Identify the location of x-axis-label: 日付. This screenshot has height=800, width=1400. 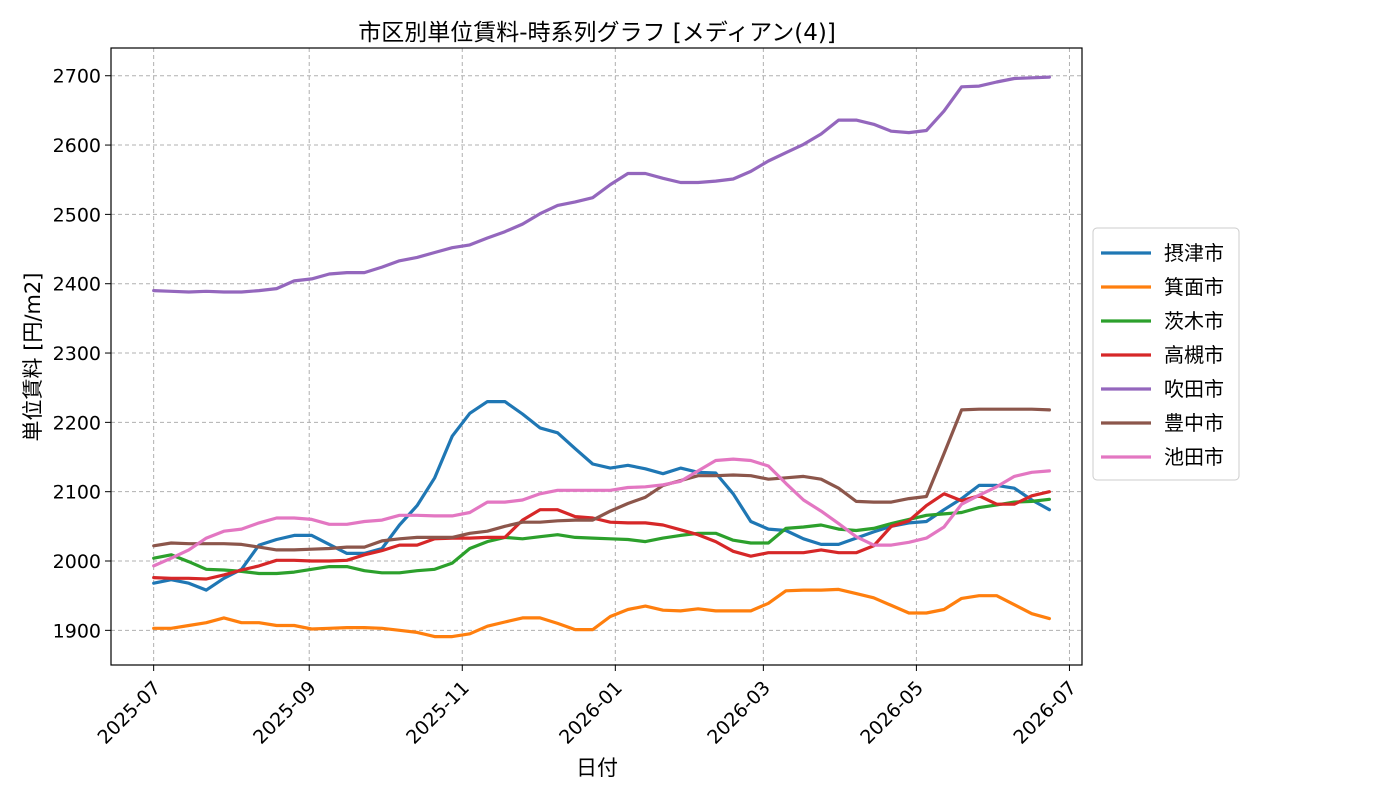
(597, 768).